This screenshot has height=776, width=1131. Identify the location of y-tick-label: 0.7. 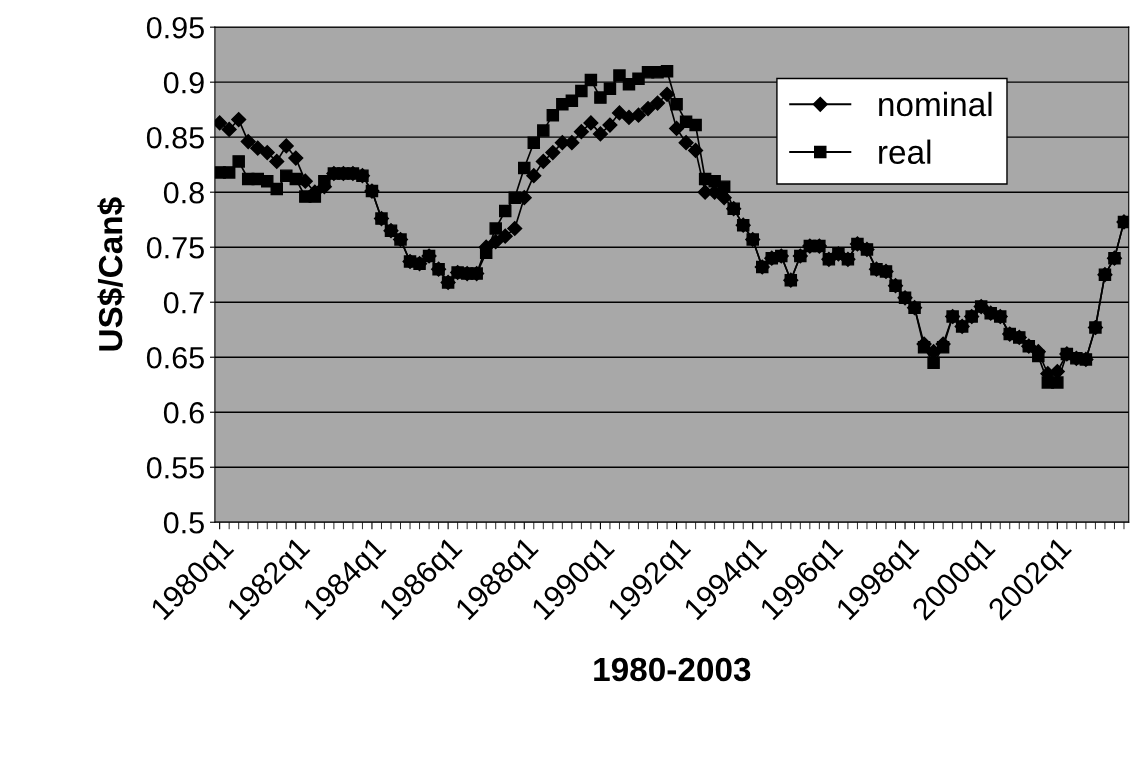
(183, 302).